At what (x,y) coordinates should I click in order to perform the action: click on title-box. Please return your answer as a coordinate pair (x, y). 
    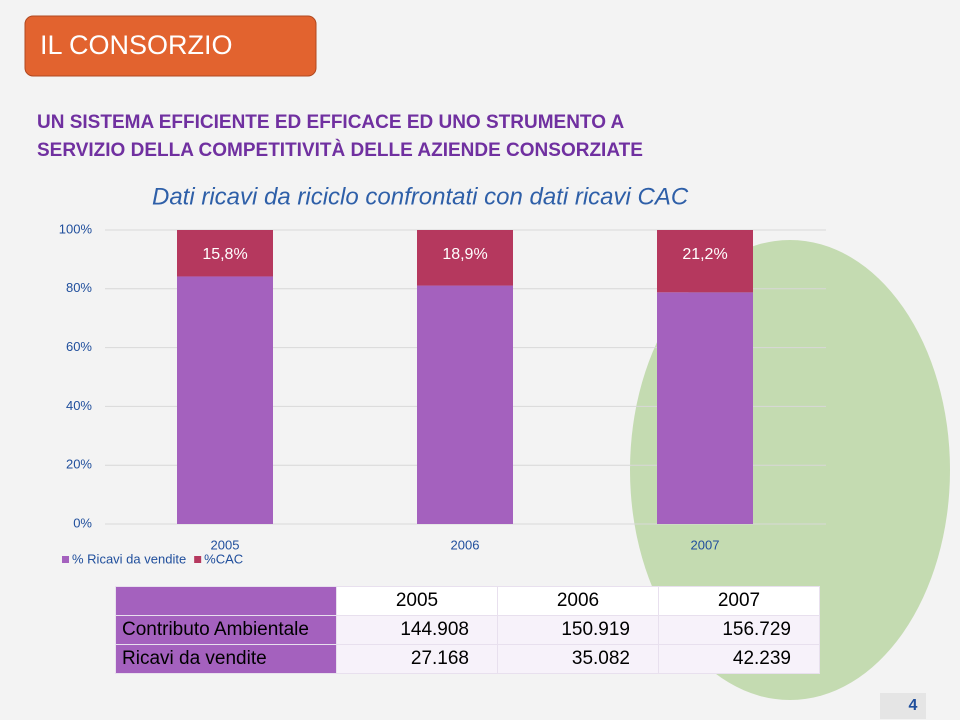
    Looking at the image, I should click on (170, 46).